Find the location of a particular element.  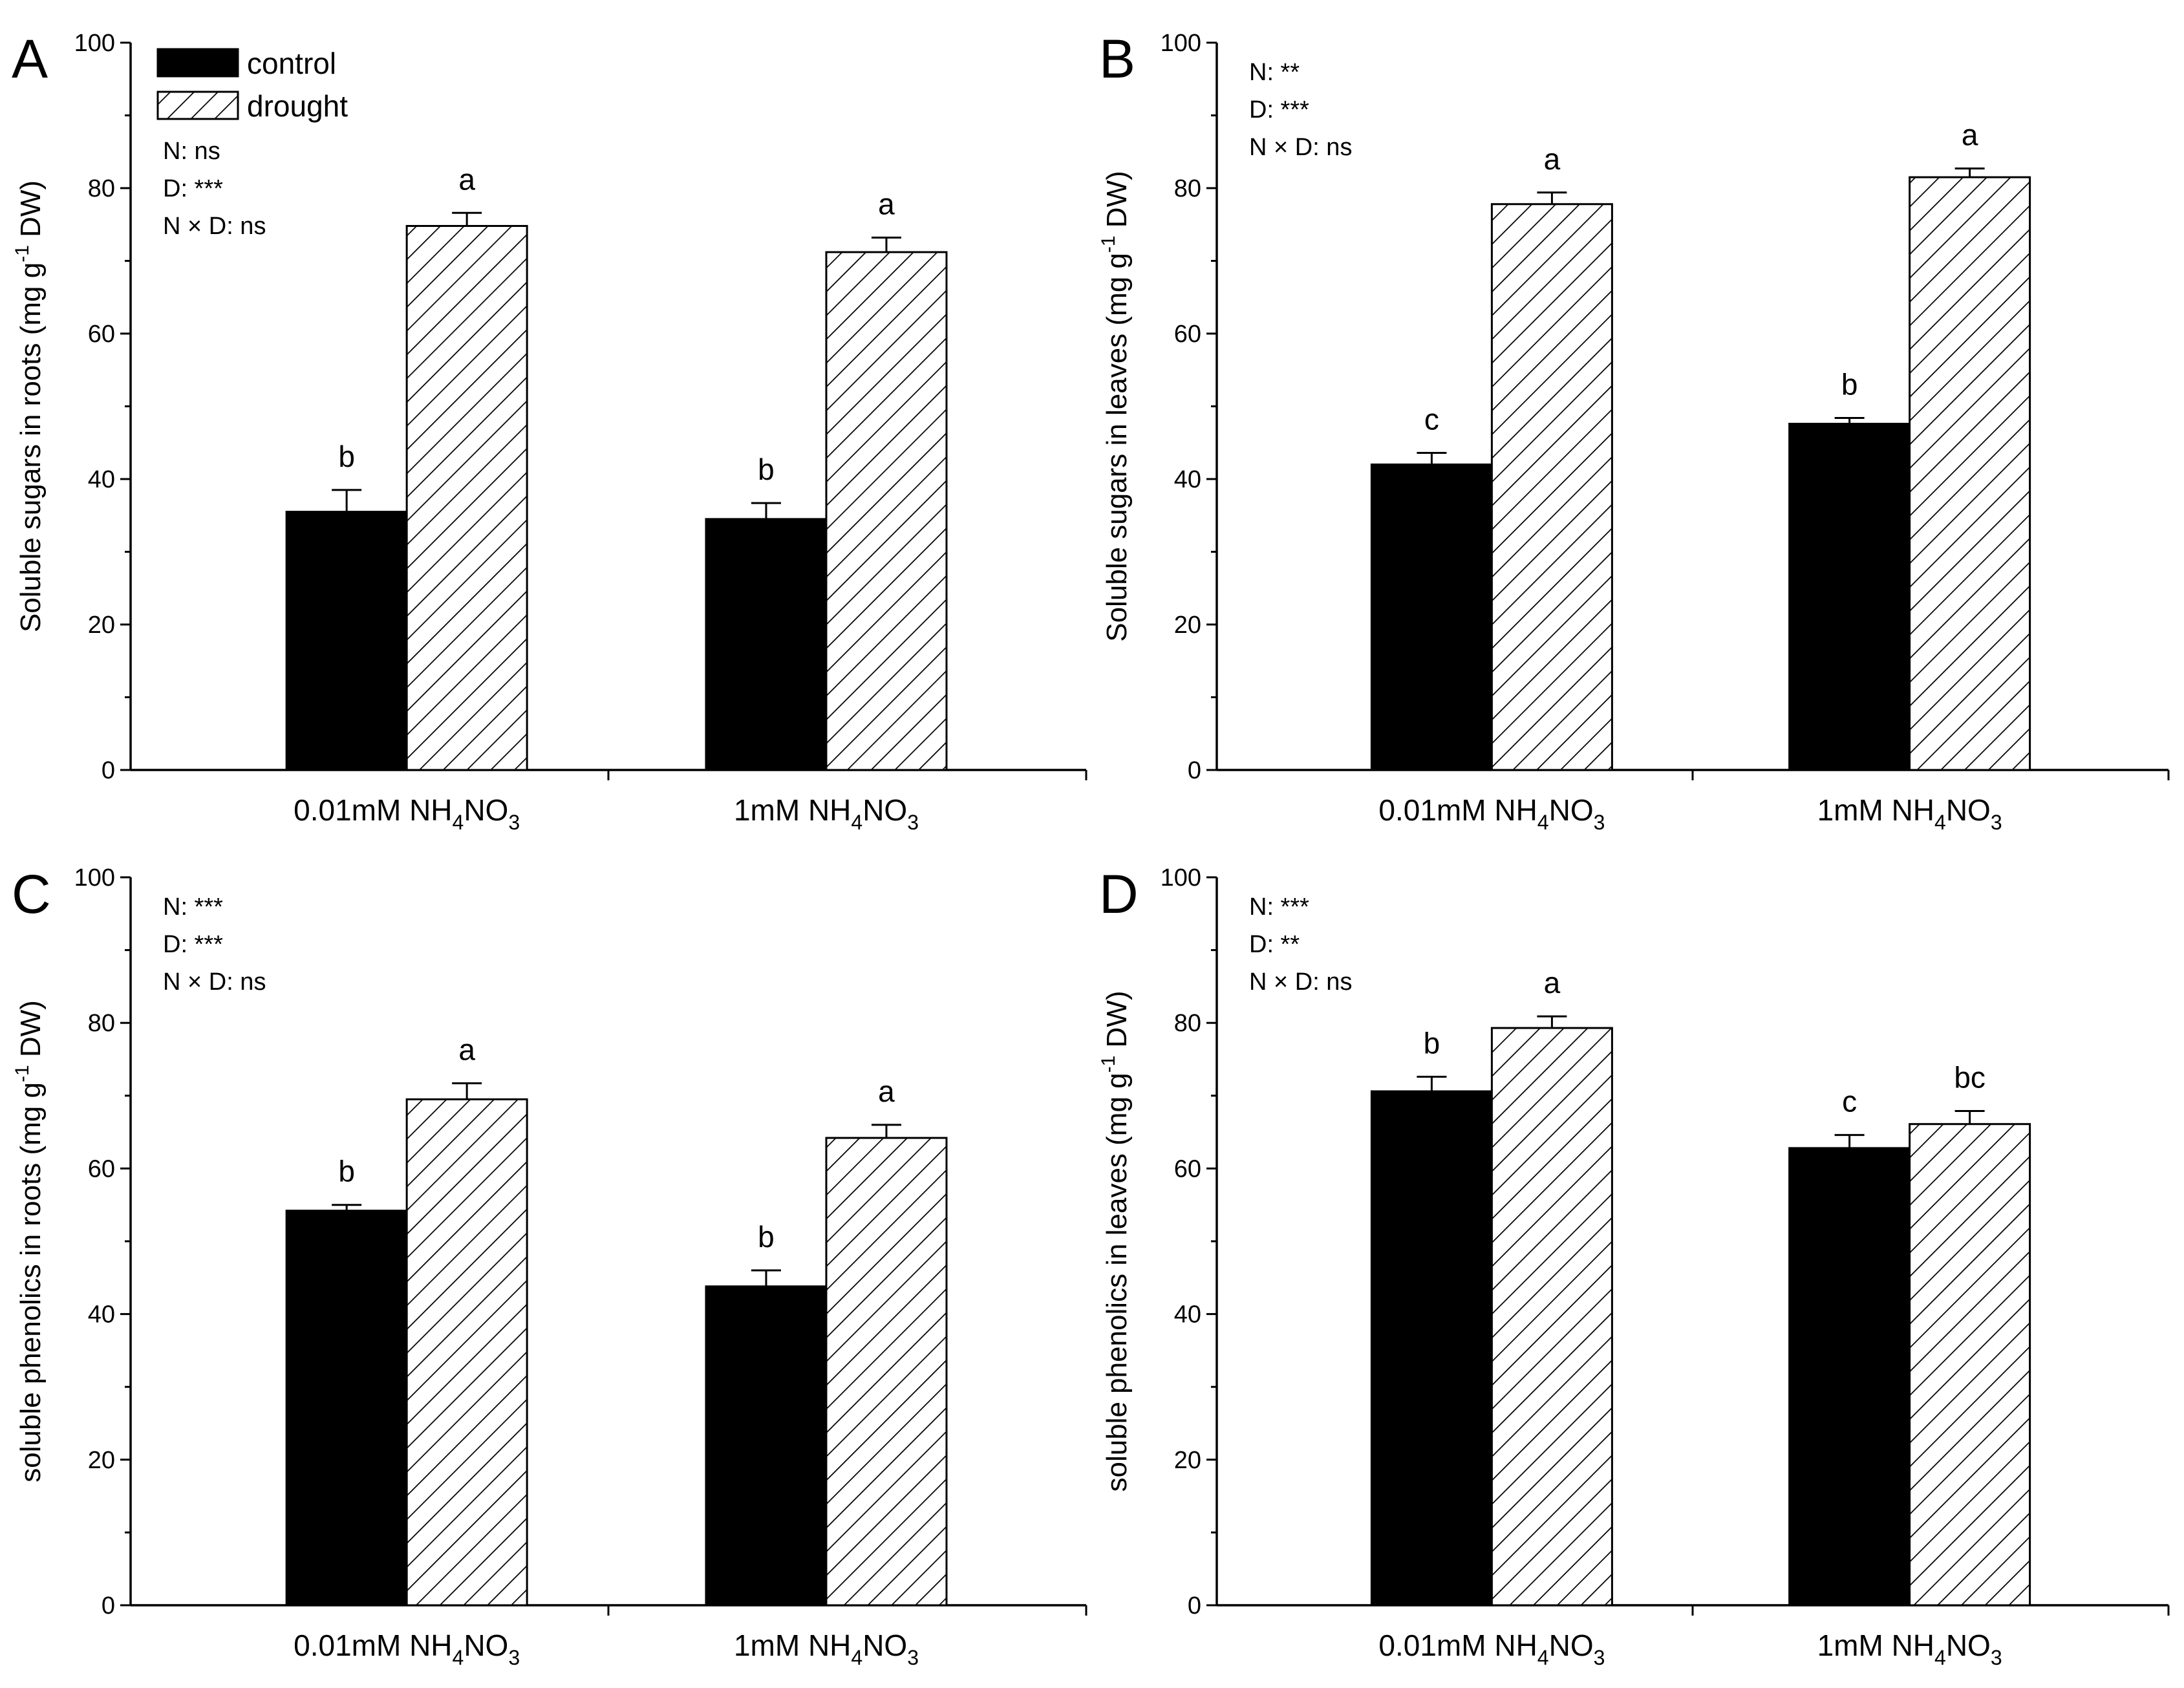

panel-letter: C is located at coordinates (31, 894).